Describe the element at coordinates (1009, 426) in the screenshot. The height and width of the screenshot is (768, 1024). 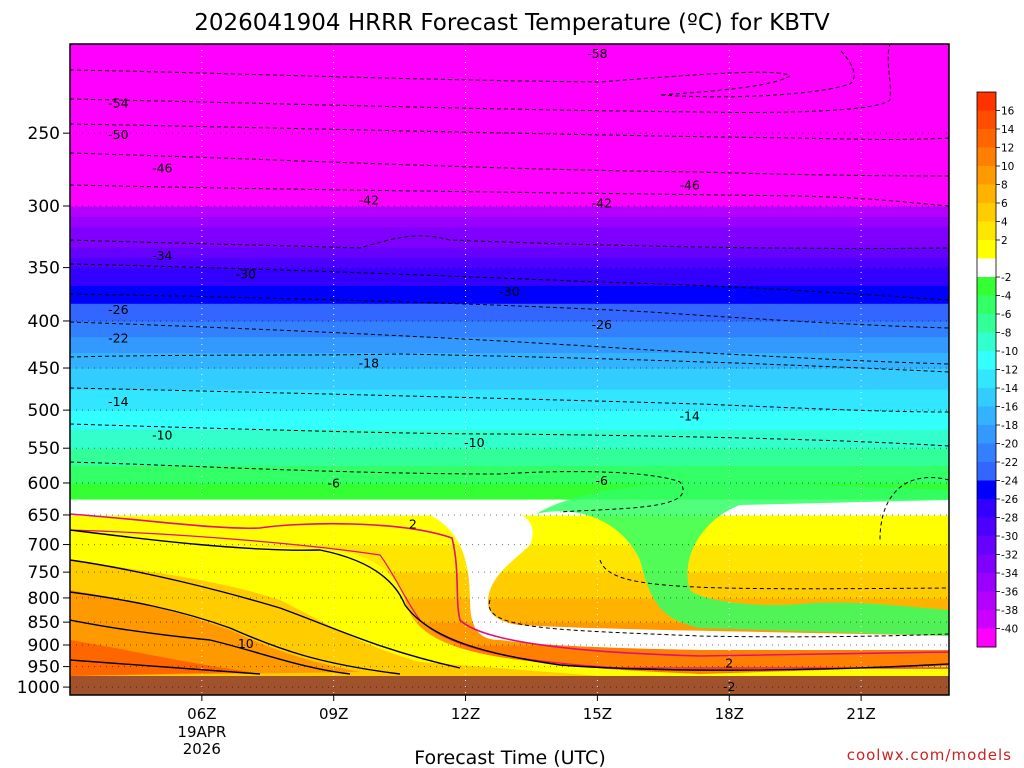
I see `colorbar-label: -18` at that location.